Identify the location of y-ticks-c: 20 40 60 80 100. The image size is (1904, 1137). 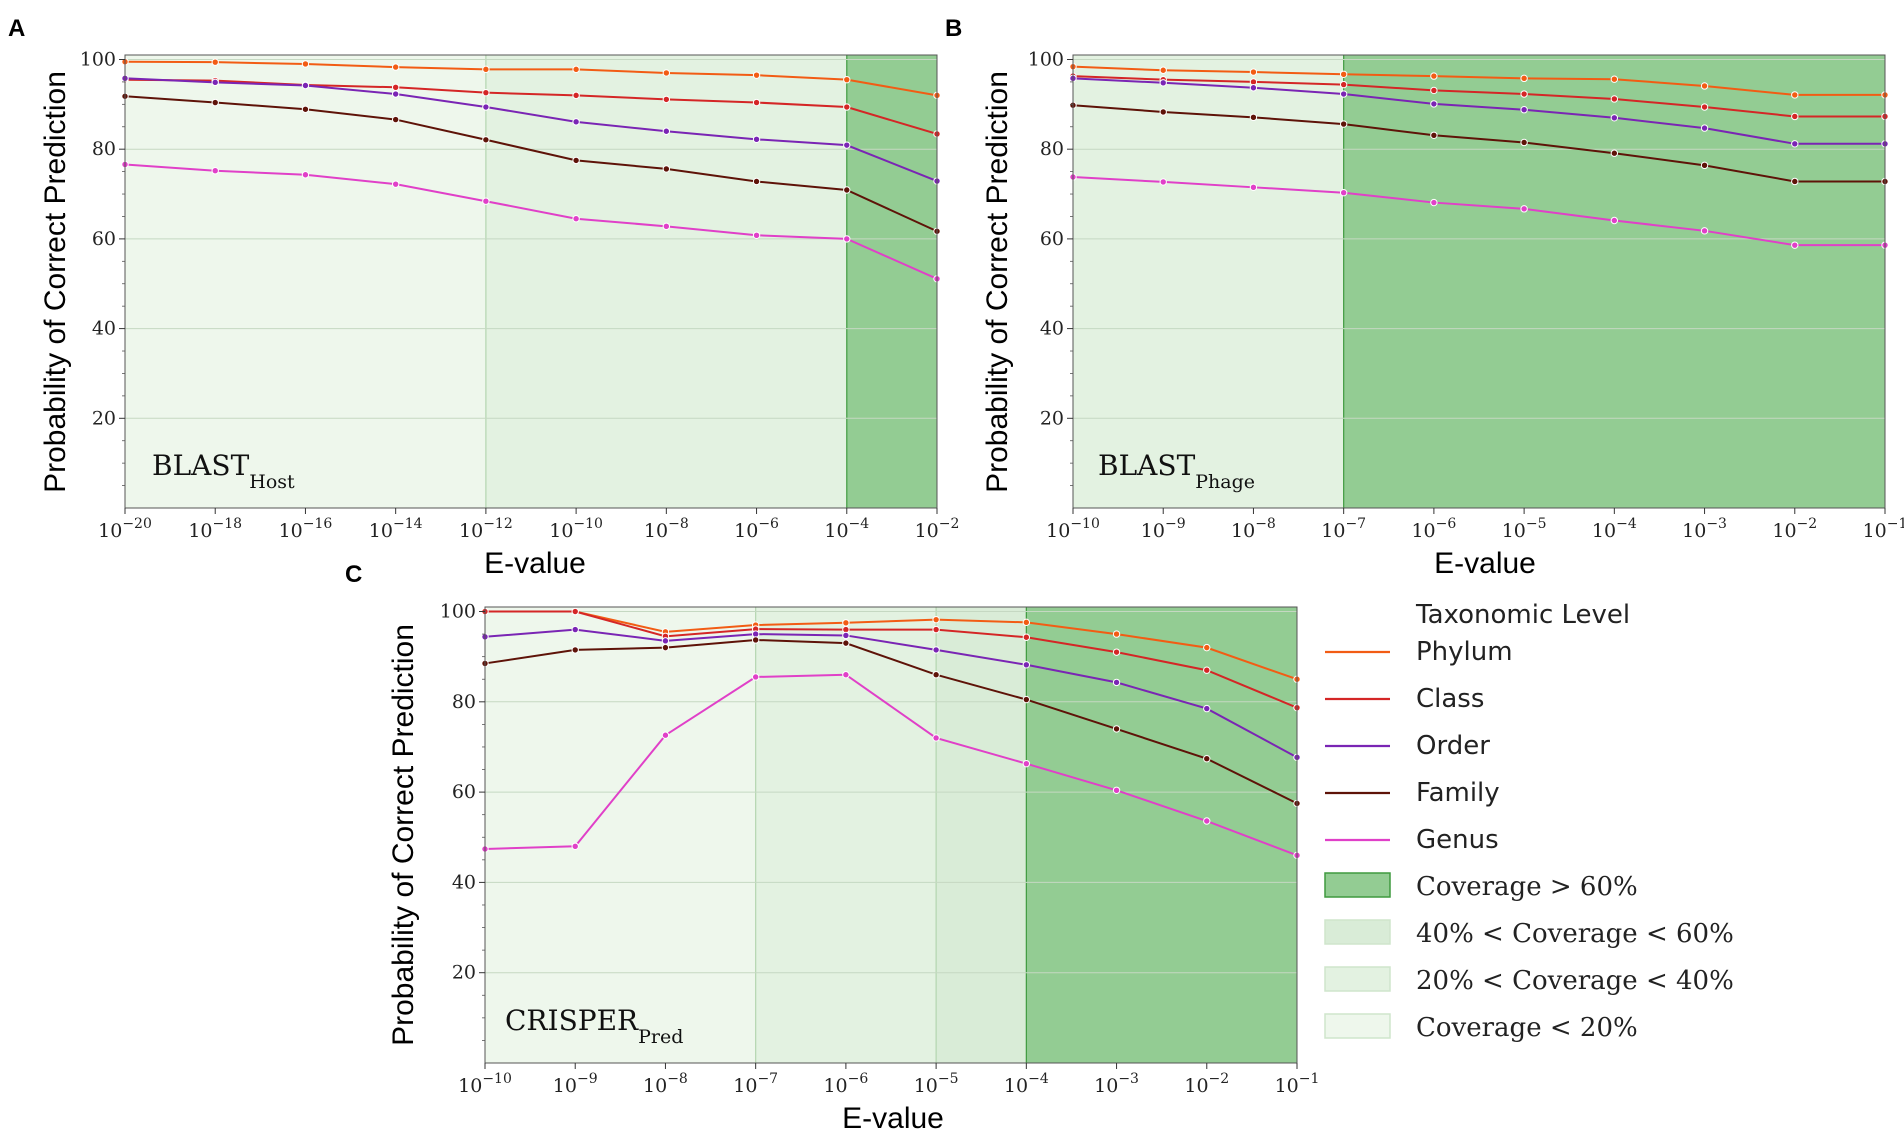
(462, 821).